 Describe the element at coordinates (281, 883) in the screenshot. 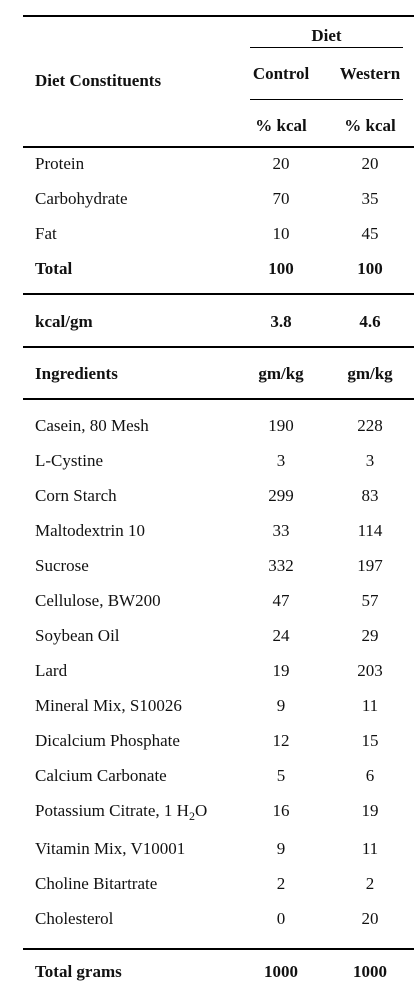

I see `control-value: 2` at that location.